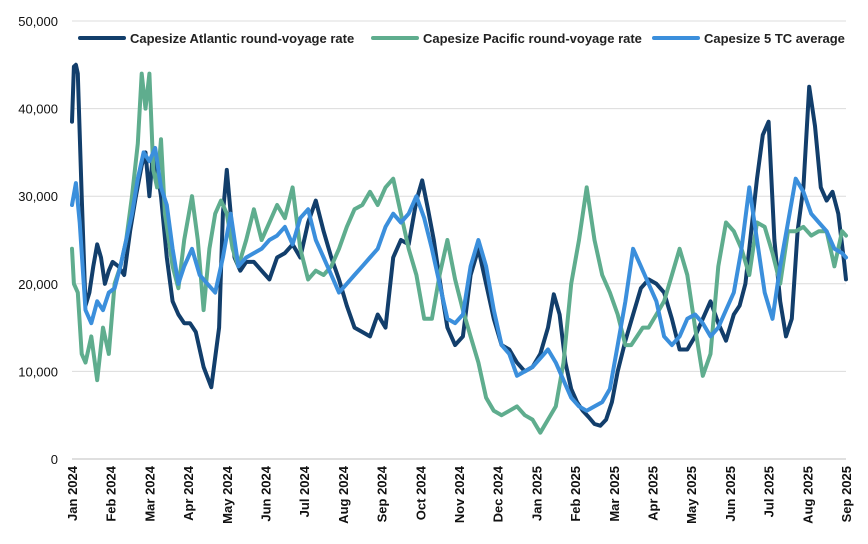  I want to click on y-tick-label: 10,000, so click(38, 371).